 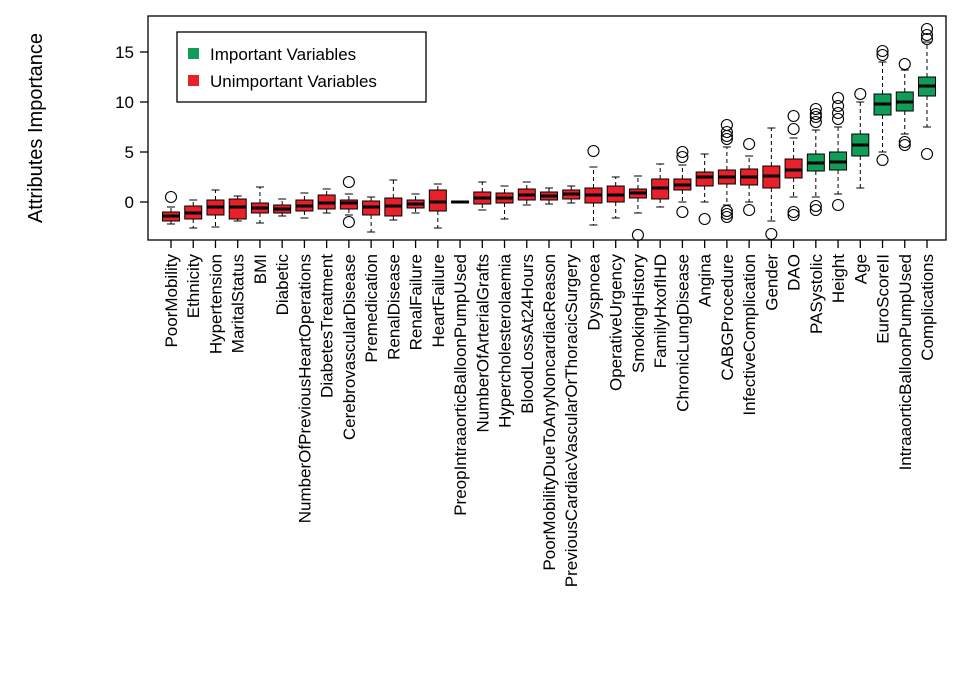 I want to click on box-DiabetesTreatment, so click(x=326, y=201).